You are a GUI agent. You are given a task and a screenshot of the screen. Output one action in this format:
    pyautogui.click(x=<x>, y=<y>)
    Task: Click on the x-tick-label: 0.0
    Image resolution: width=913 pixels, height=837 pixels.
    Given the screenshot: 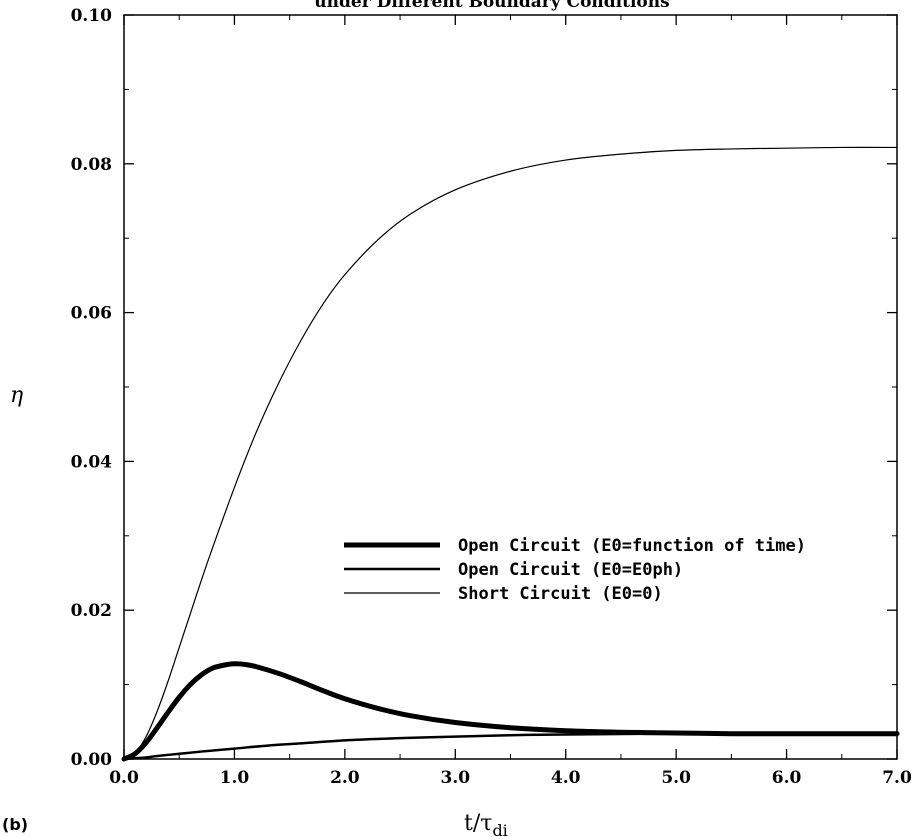 What is the action you would take?
    pyautogui.click(x=124, y=778)
    